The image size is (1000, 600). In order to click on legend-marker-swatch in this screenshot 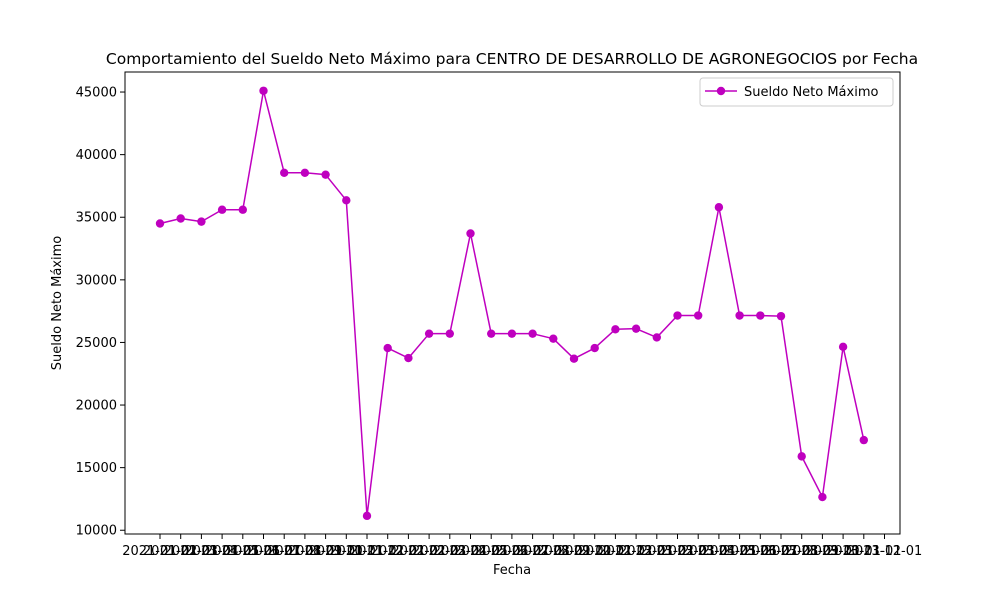, I will do `click(721, 91)`.